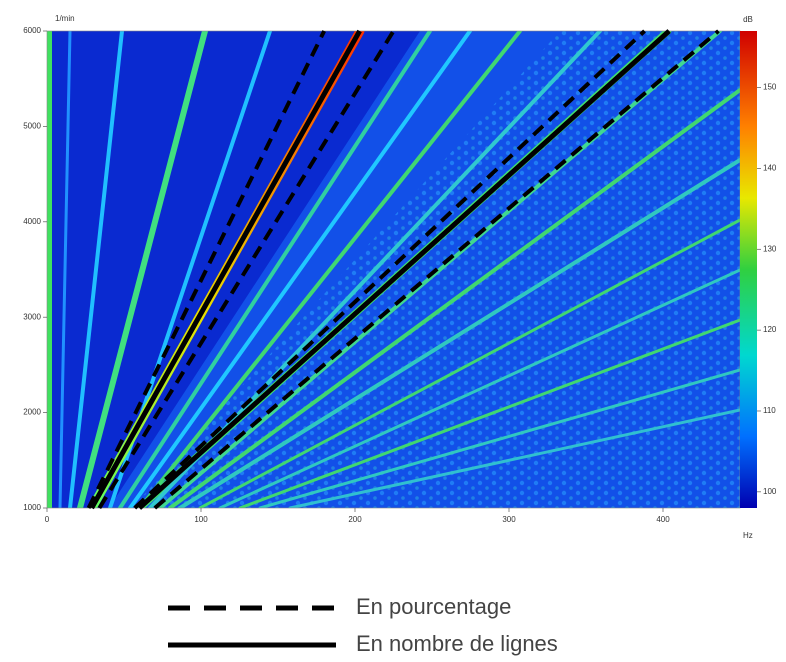 This screenshot has width=786, height=662. Describe the element at coordinates (748, 19) in the screenshot. I see `colorbar-title: dB` at that location.